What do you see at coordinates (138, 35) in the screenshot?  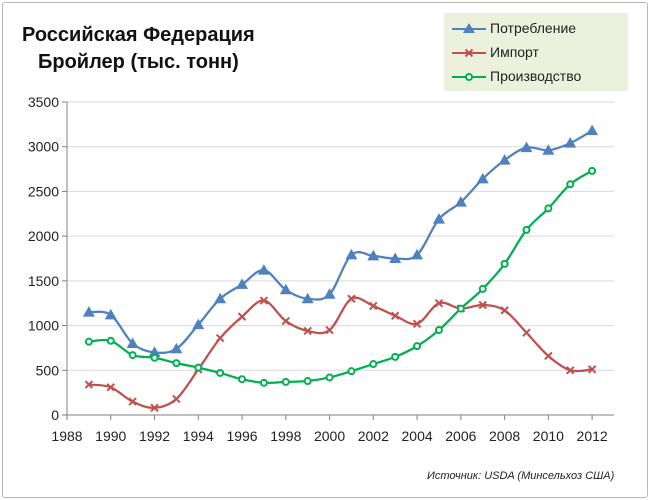 I see `chart-title-line1: Российская Федерация` at bounding box center [138, 35].